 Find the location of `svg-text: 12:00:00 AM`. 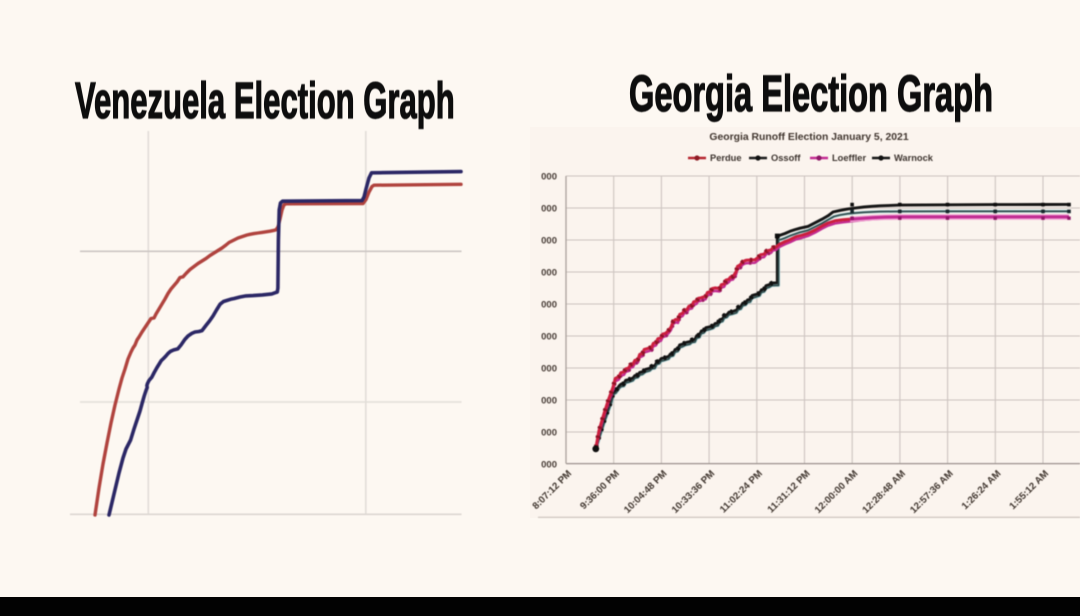

svg-text: 12:00:00 AM is located at coordinates (837, 492).